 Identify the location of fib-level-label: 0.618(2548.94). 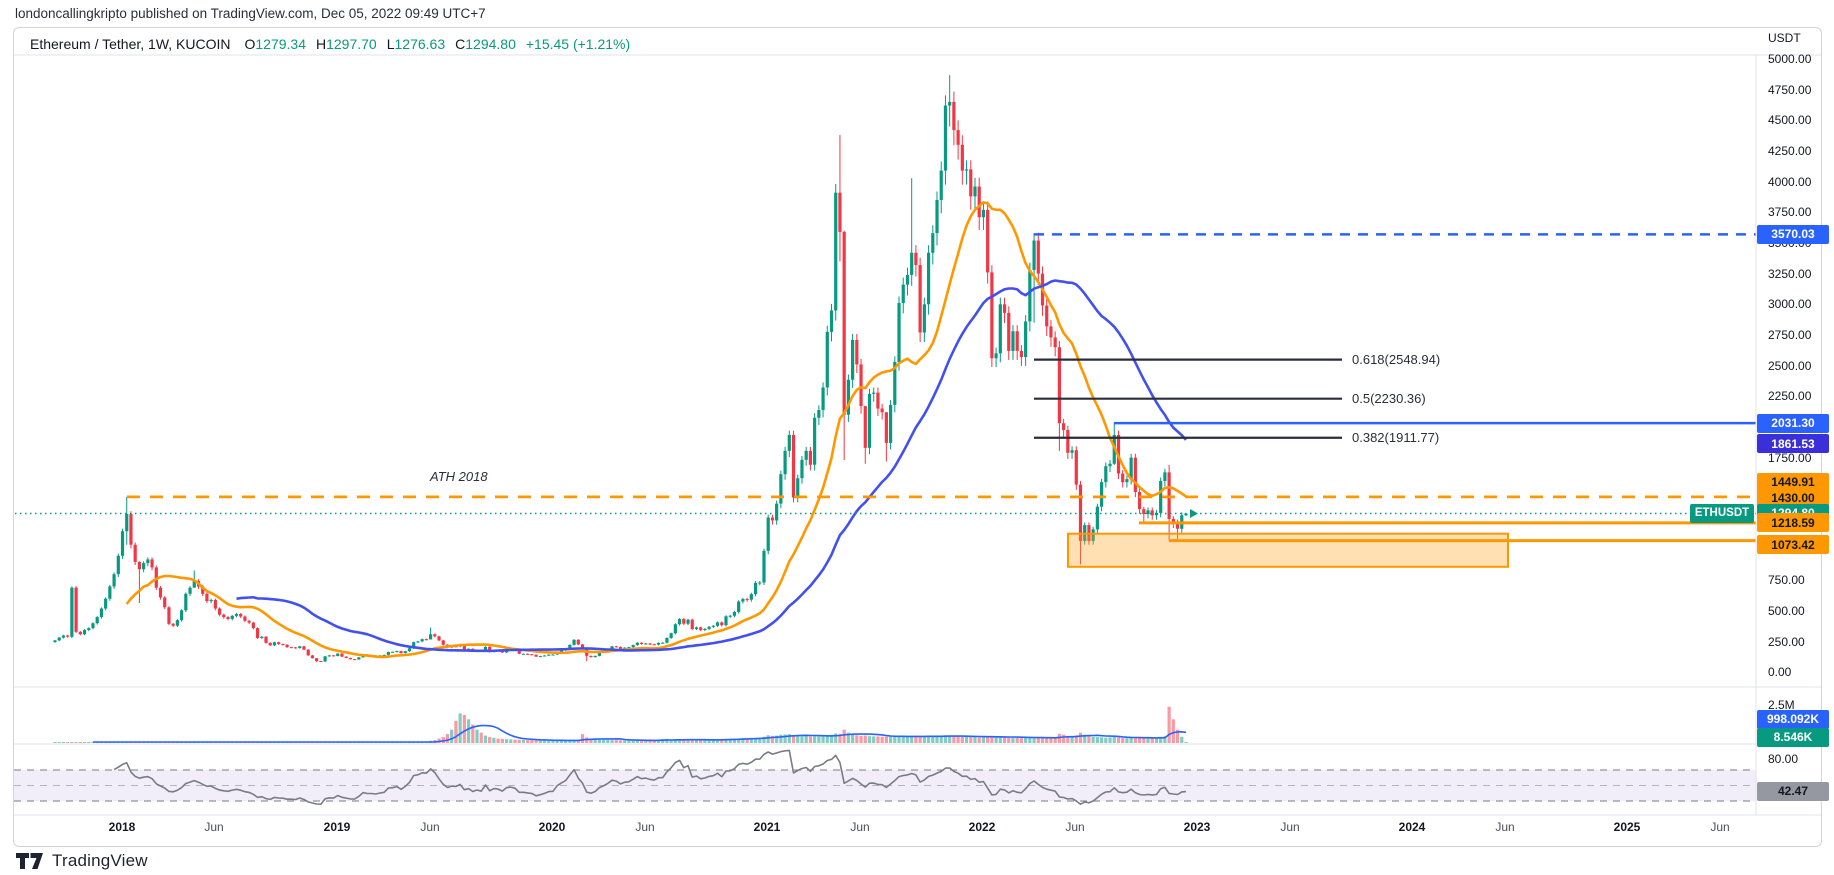
(1396, 359).